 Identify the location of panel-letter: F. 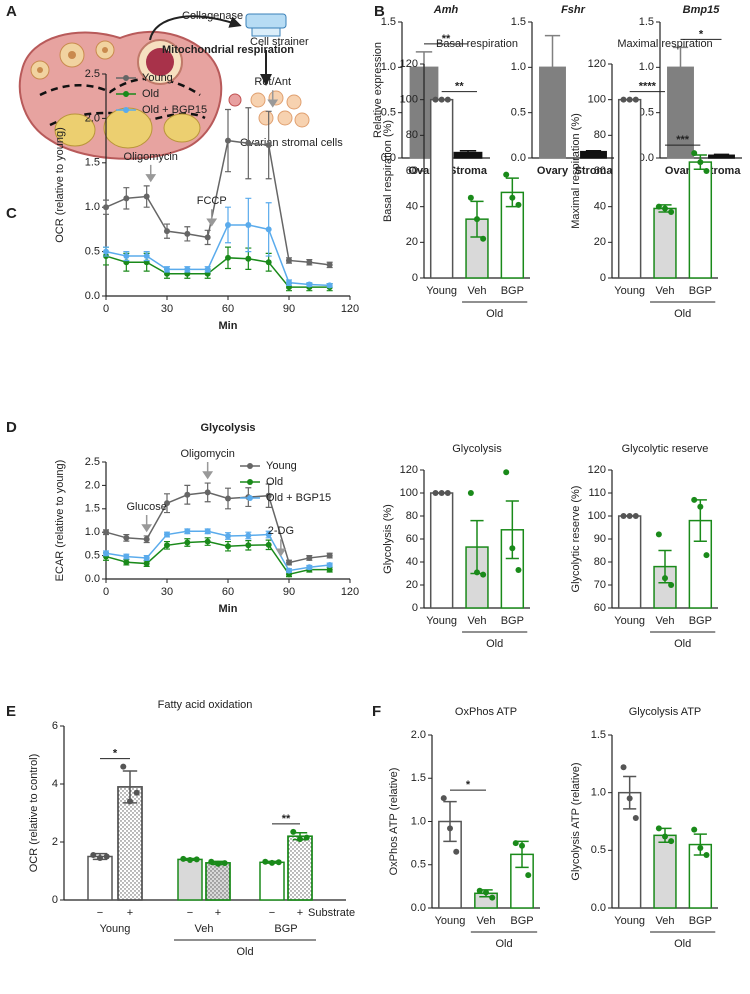
(376, 711).